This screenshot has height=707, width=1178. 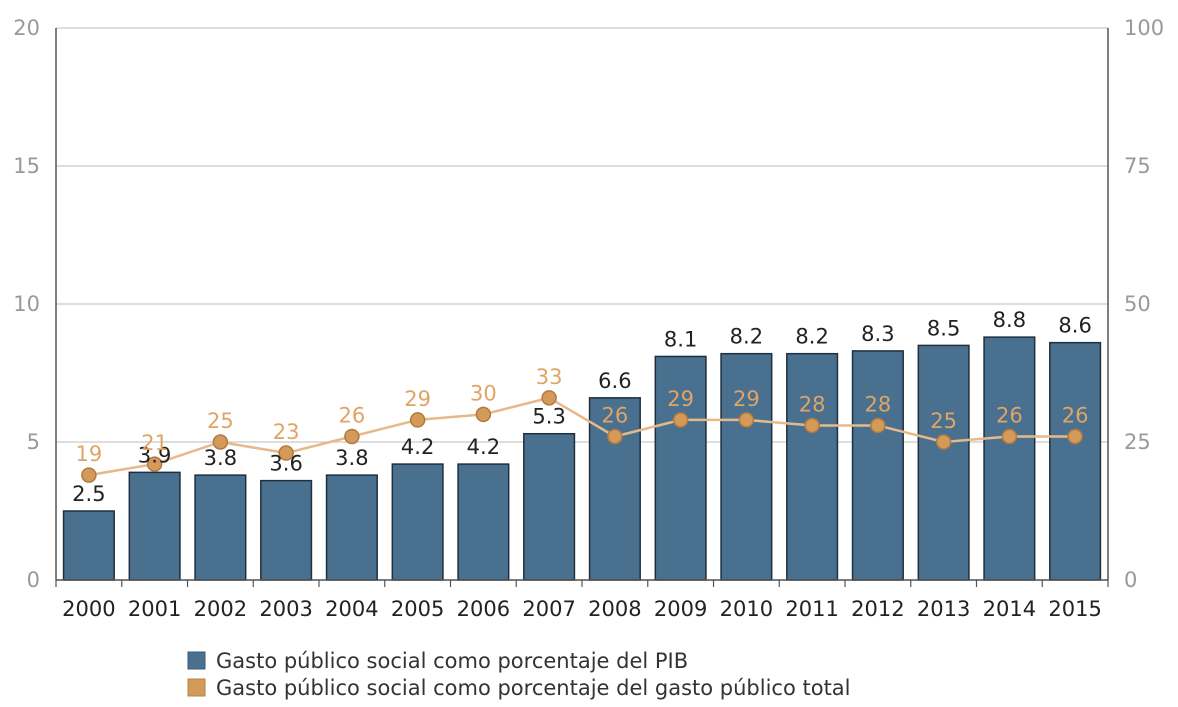 What do you see at coordinates (220, 609) in the screenshot?
I see `x-tick-2002: 2002` at bounding box center [220, 609].